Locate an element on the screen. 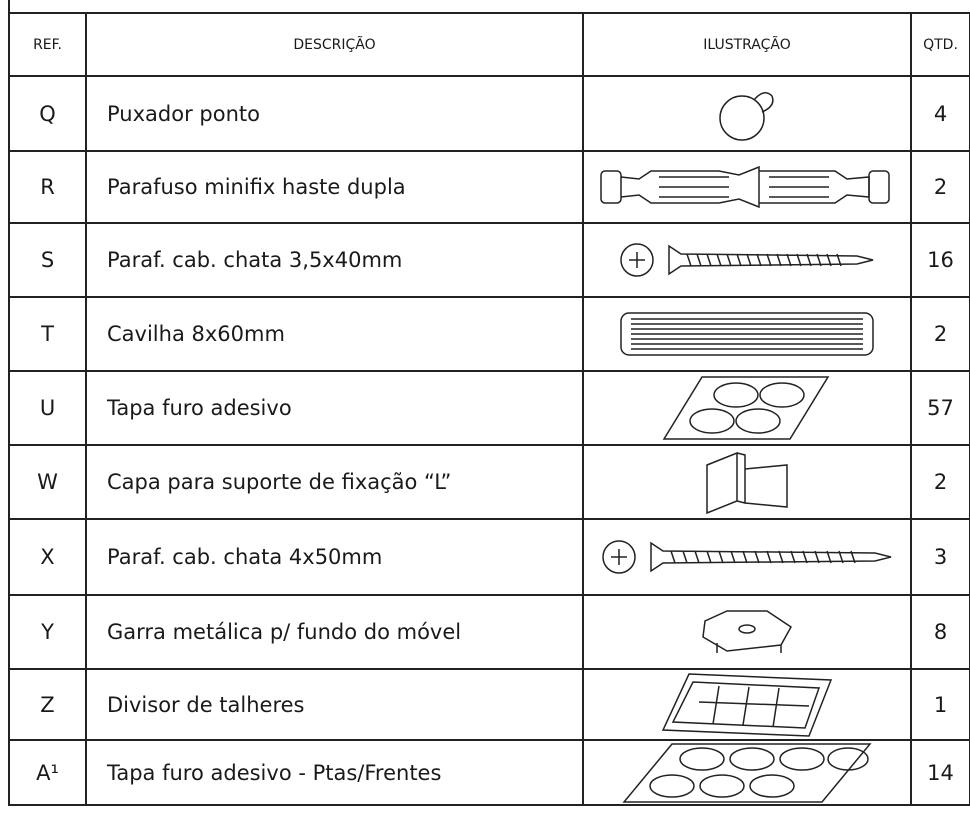  header-row: REF. DESCRIÇÃO ILUSTRAÇÃO QTD. is located at coordinates (489, 44).